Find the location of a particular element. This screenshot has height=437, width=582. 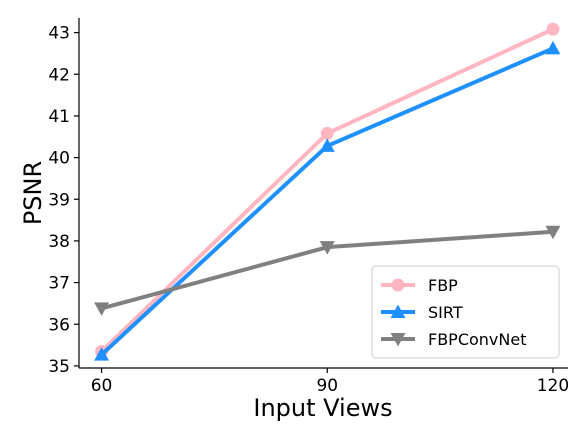

legend: FBP SIRT FBPConvNet is located at coordinates (465, 312).